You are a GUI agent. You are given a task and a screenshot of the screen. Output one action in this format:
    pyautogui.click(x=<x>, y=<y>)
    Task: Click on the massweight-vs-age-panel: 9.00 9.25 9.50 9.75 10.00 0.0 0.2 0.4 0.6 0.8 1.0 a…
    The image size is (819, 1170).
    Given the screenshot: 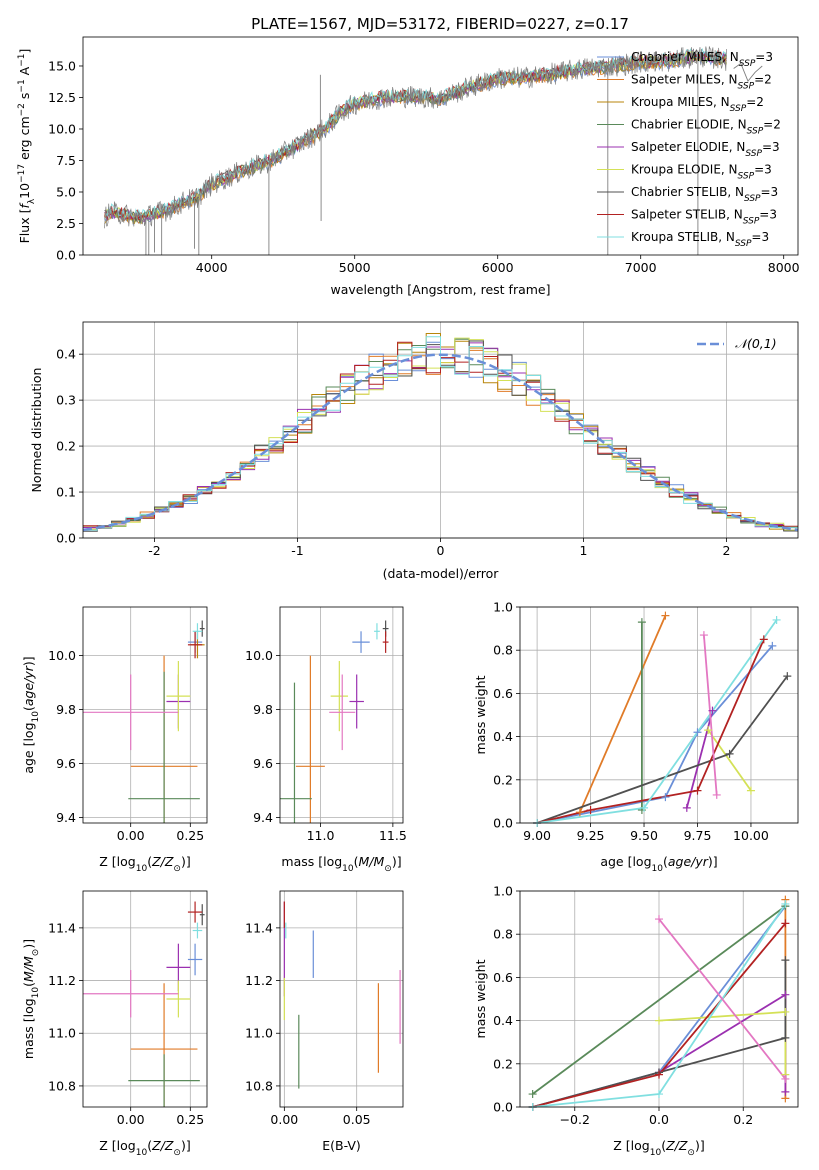 What is the action you would take?
    pyautogui.click(x=636, y=737)
    